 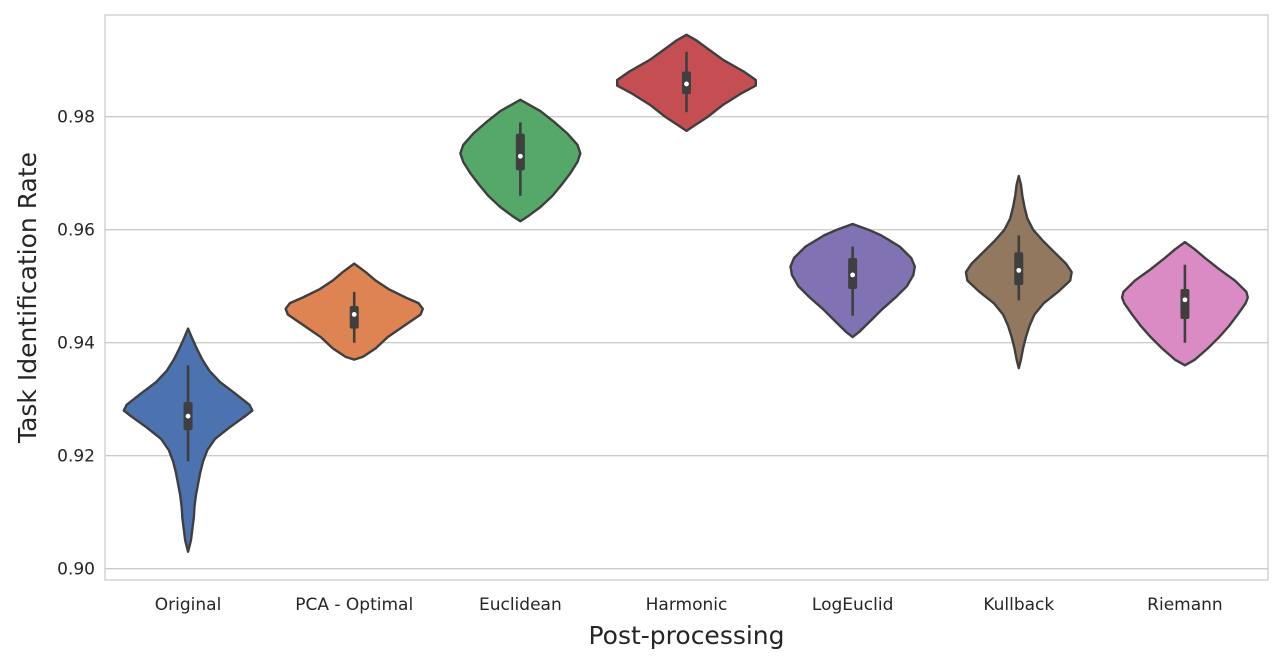 What do you see at coordinates (686, 635) in the screenshot?
I see `x-axis-title: Post-processing` at bounding box center [686, 635].